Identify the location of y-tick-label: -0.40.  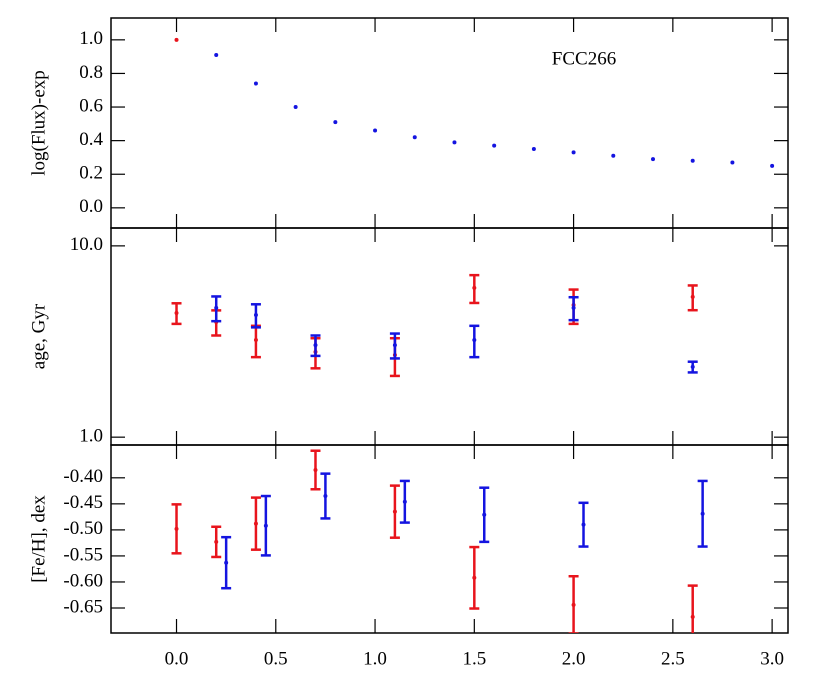
(83, 476).